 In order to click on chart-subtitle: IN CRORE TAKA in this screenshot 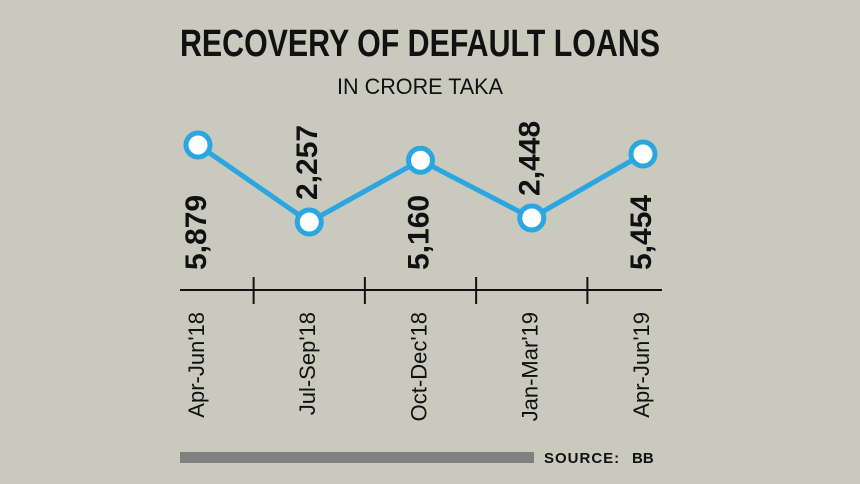, I will do `click(420, 86)`.